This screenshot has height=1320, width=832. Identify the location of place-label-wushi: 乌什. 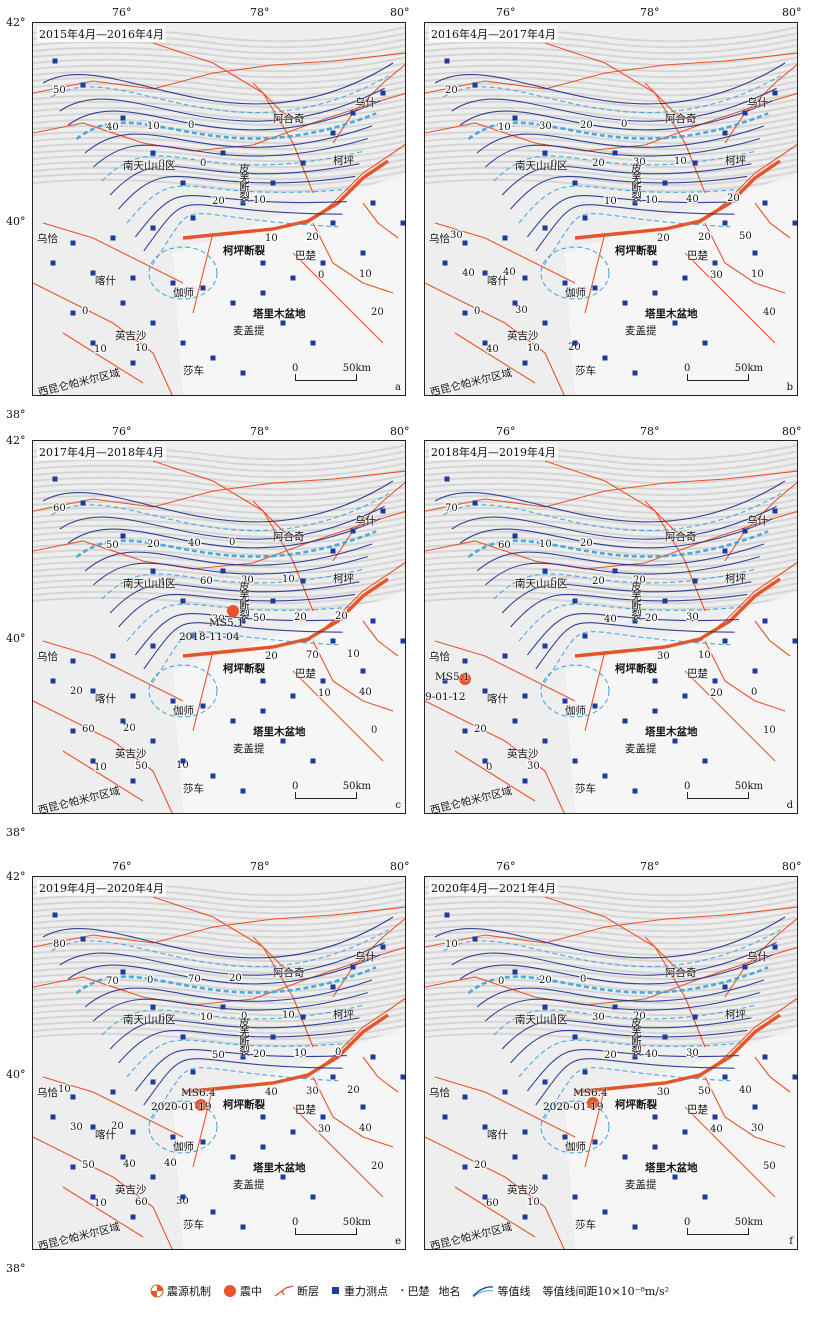
(757, 103).